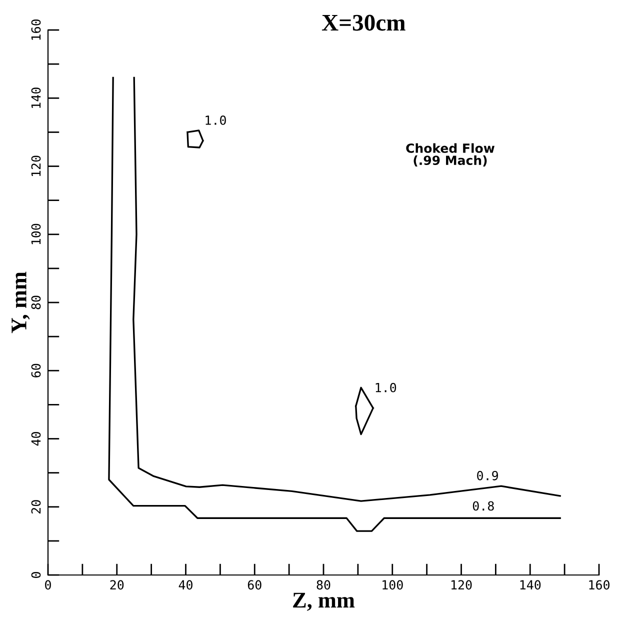 This screenshot has width=629, height=620. What do you see at coordinates (487, 475) in the screenshot?
I see `series-label: 0.9` at bounding box center [487, 475].